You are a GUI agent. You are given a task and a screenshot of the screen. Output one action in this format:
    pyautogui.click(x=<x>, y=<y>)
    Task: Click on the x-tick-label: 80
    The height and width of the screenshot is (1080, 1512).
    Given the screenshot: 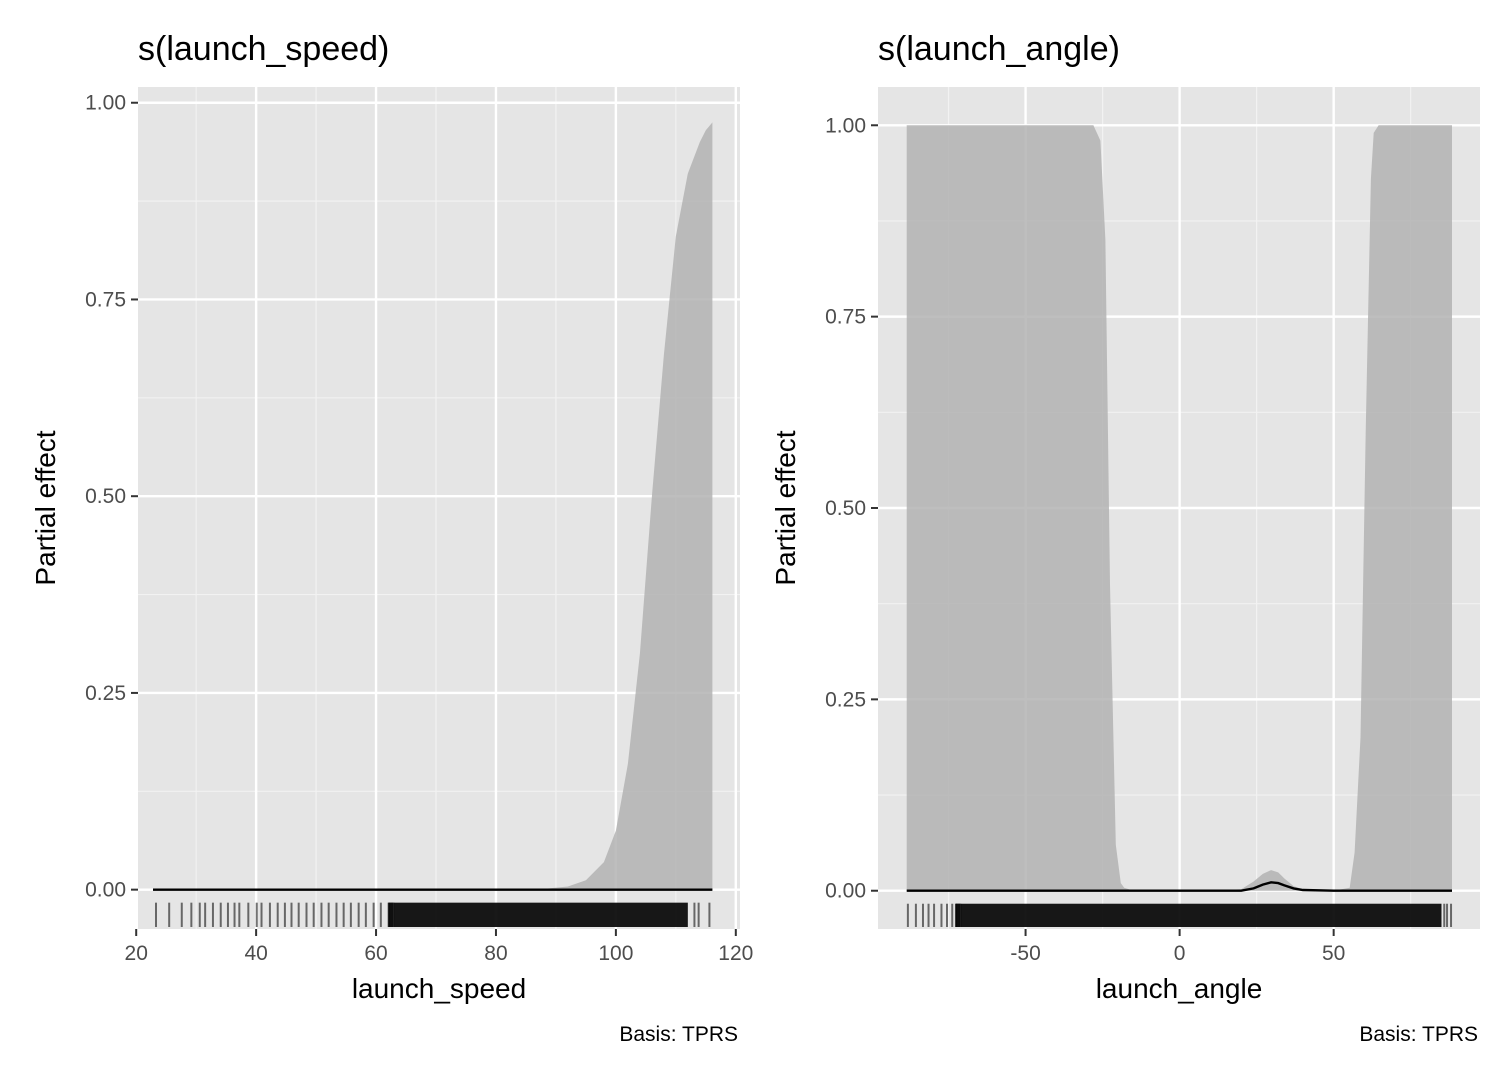 What is the action you would take?
    pyautogui.click(x=495, y=953)
    